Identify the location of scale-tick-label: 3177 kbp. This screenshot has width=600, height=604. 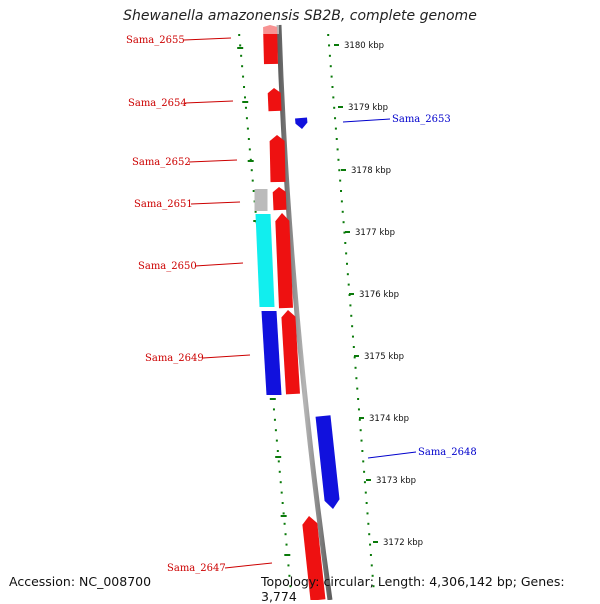
(375, 233).